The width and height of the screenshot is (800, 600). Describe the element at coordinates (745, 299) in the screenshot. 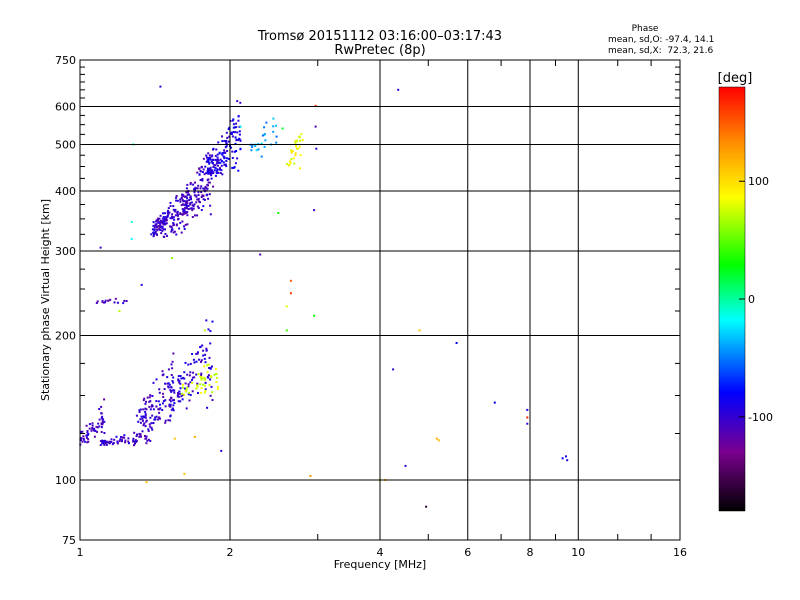

I see `colorbar-ticks: 100 0 -100` at that location.